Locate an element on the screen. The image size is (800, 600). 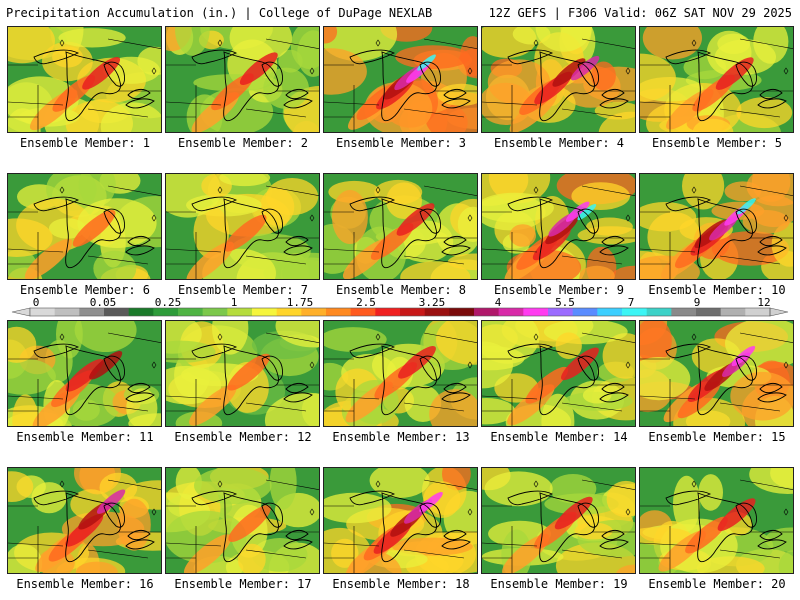
ensemble-member-label: Ensemble Member: 12 is located at coordinates (243, 437).